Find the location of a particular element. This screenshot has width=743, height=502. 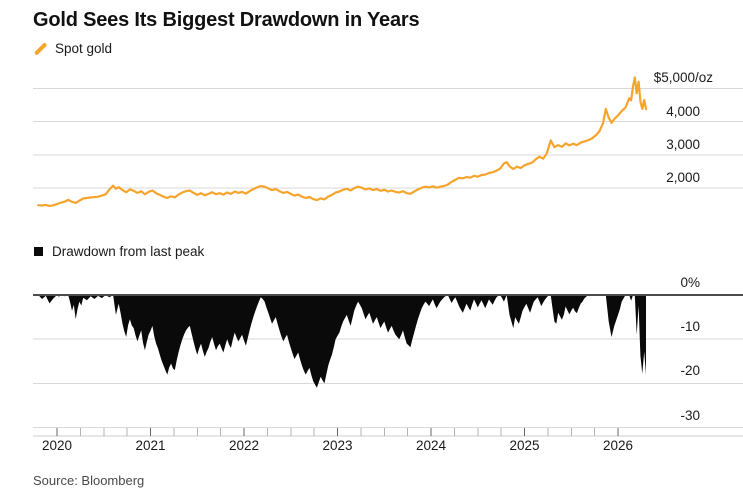

gold-ytick-label: 2,000 is located at coordinates (683, 177).